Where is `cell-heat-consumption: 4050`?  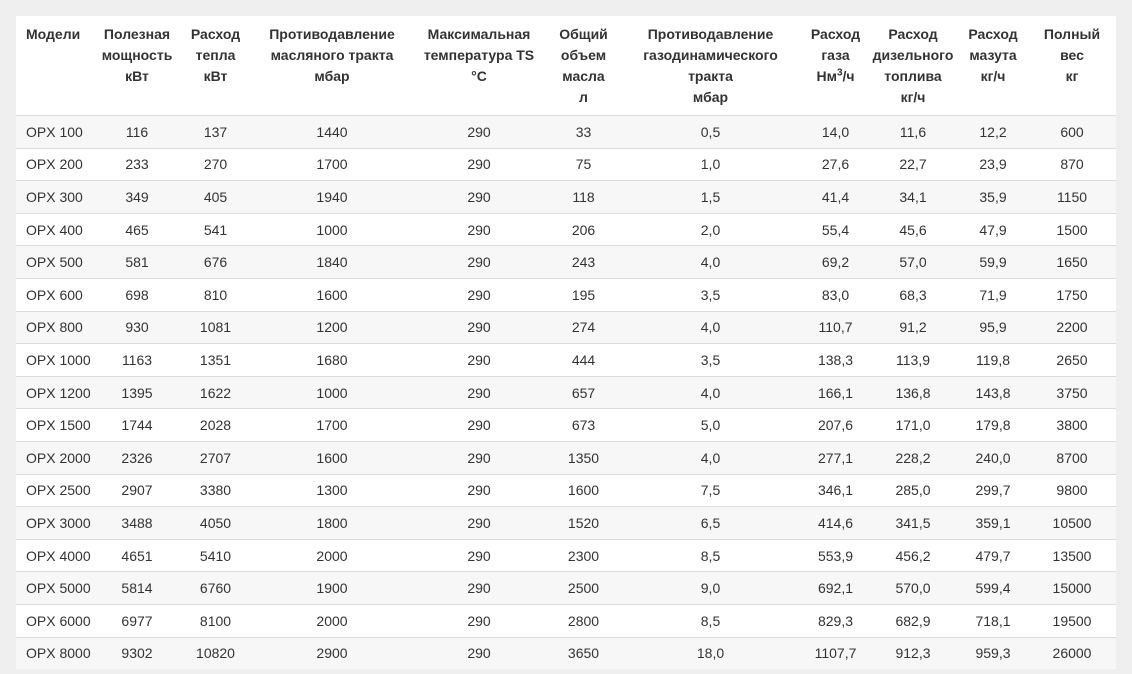 cell-heat-consumption: 4050 is located at coordinates (215, 523).